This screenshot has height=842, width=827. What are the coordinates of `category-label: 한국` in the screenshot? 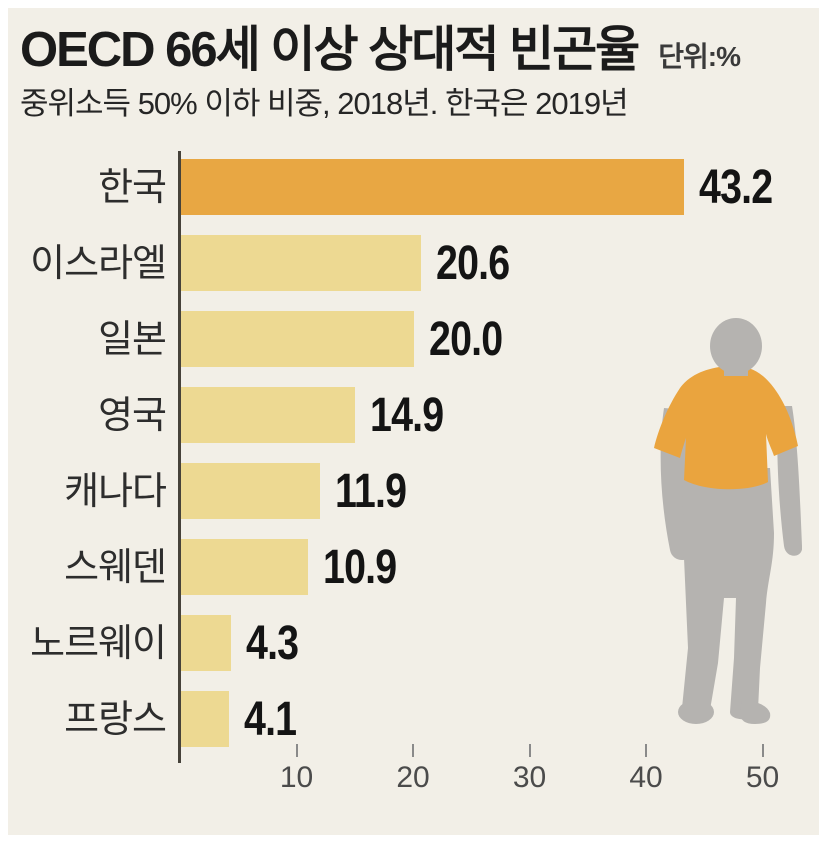 It's located at (132, 188).